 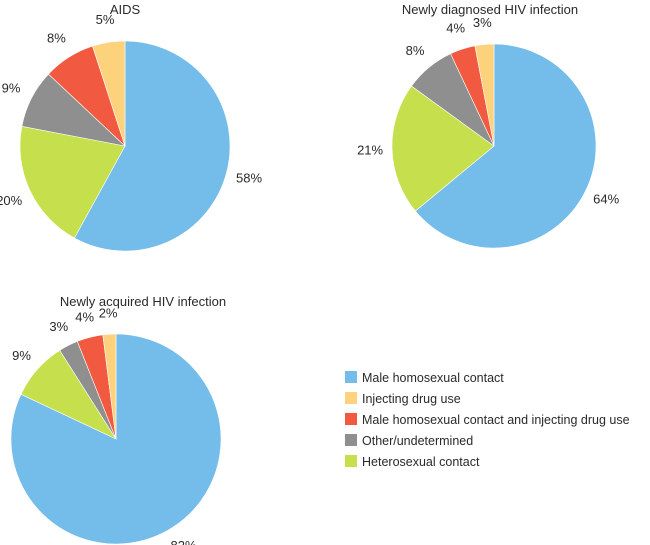 I want to click on slice-label: 64%, so click(x=606, y=198).